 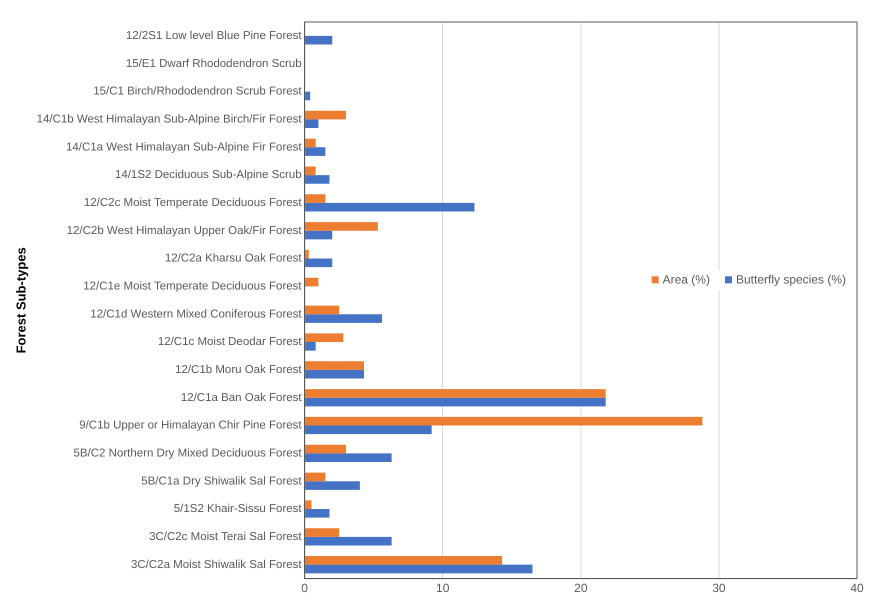 What do you see at coordinates (192, 286) in the screenshot?
I see `y-tick-label: 12/C1e Moist Temperate Deciduous Forest` at bounding box center [192, 286].